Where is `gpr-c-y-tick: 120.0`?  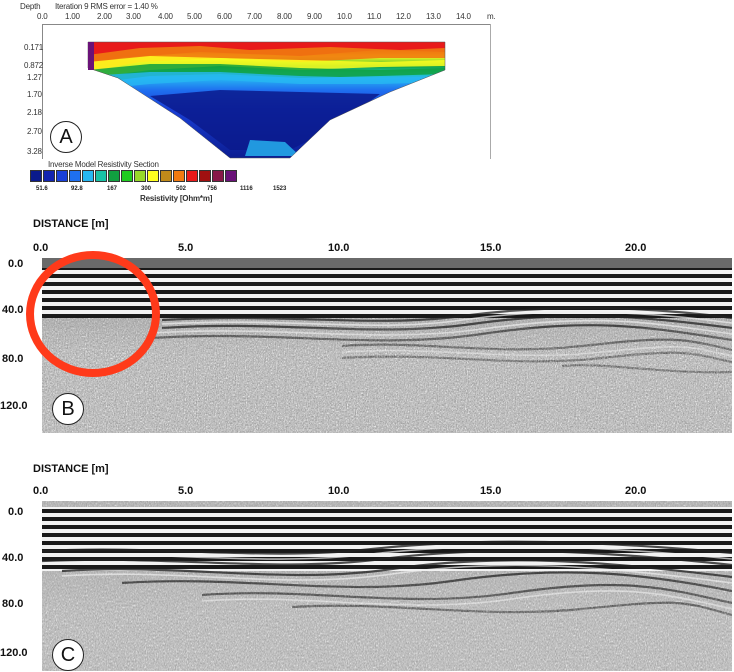
gpr-c-y-tick: 120.0 is located at coordinates (14, 653).